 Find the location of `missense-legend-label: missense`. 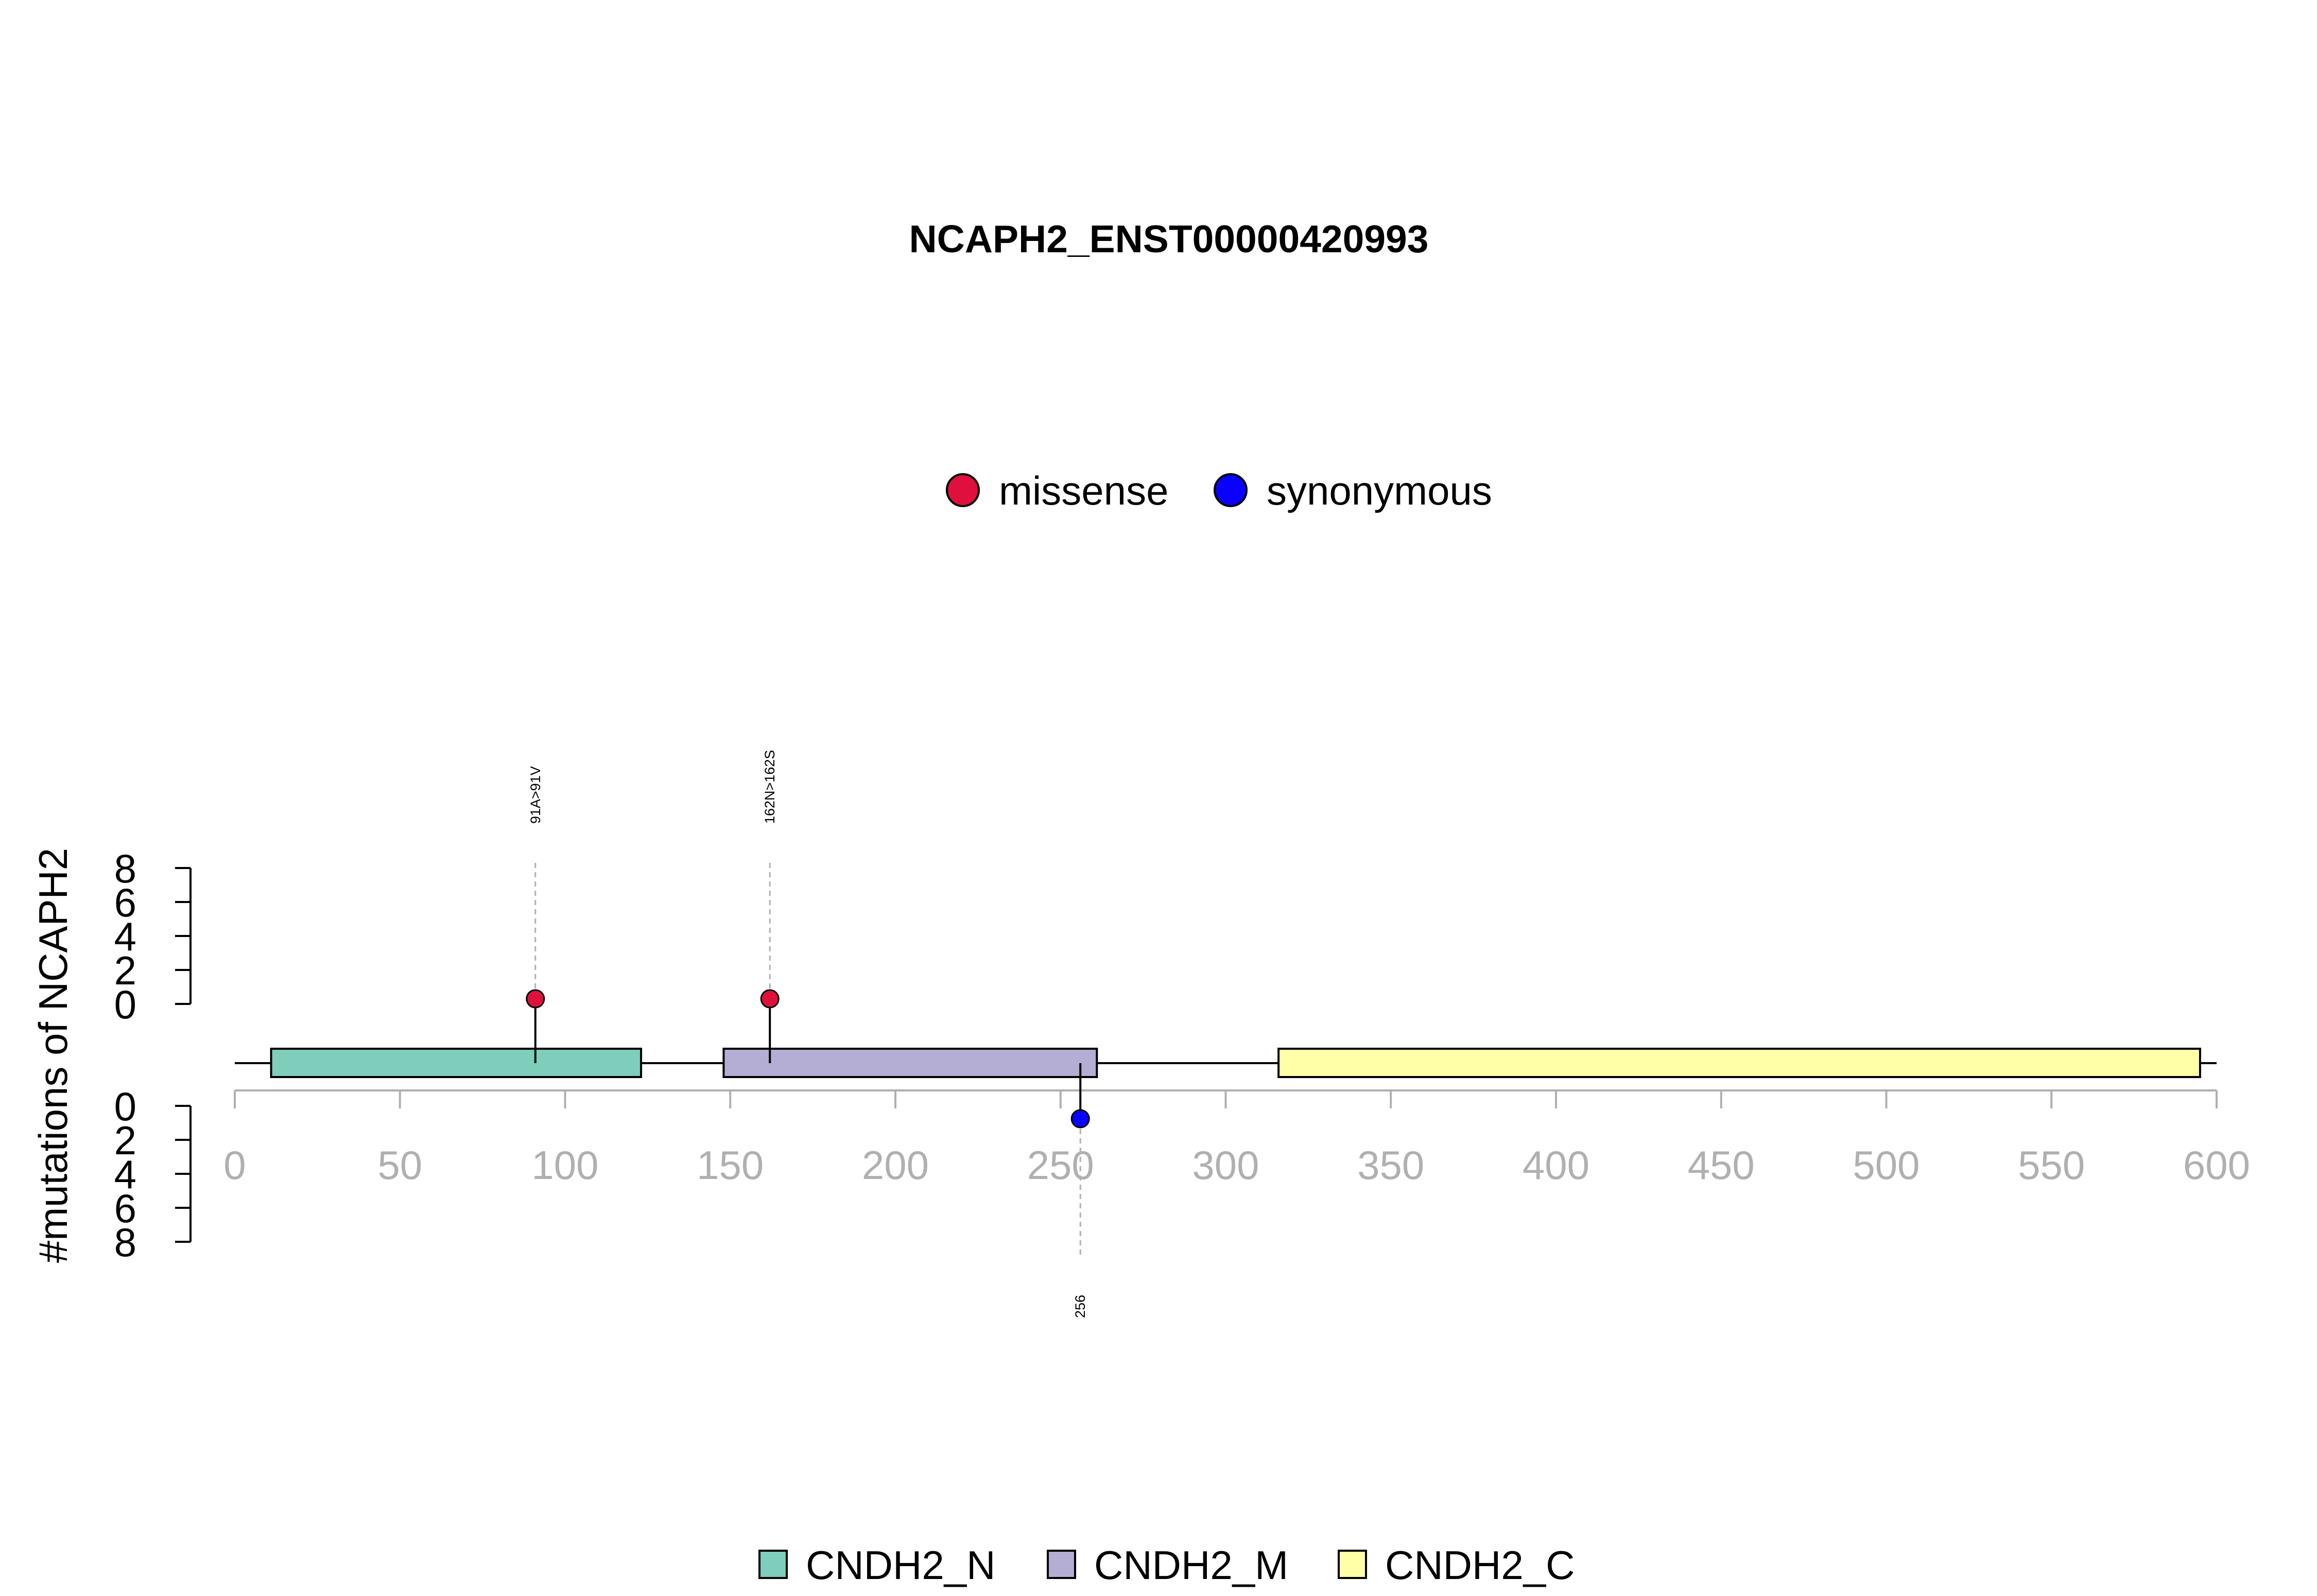

missense-legend-label: missense is located at coordinates (1083, 491).